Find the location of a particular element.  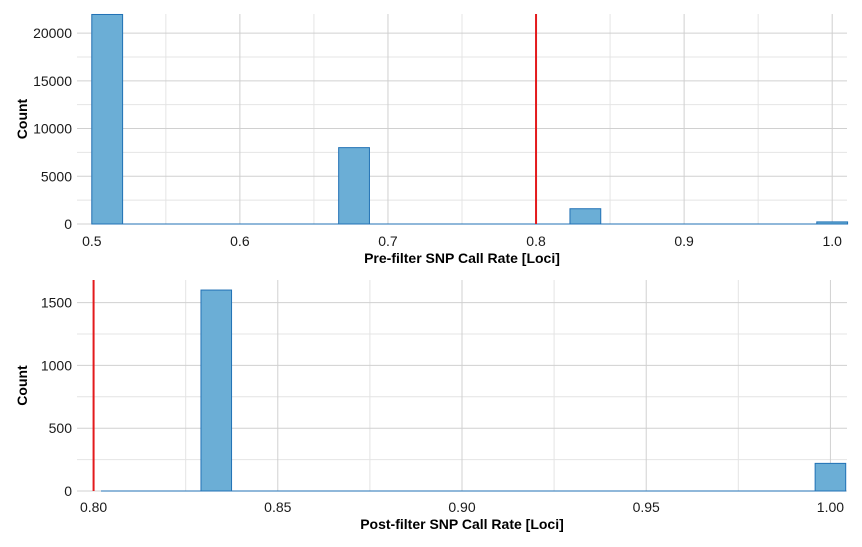

x-tick-label: 0.5 is located at coordinates (92, 241).